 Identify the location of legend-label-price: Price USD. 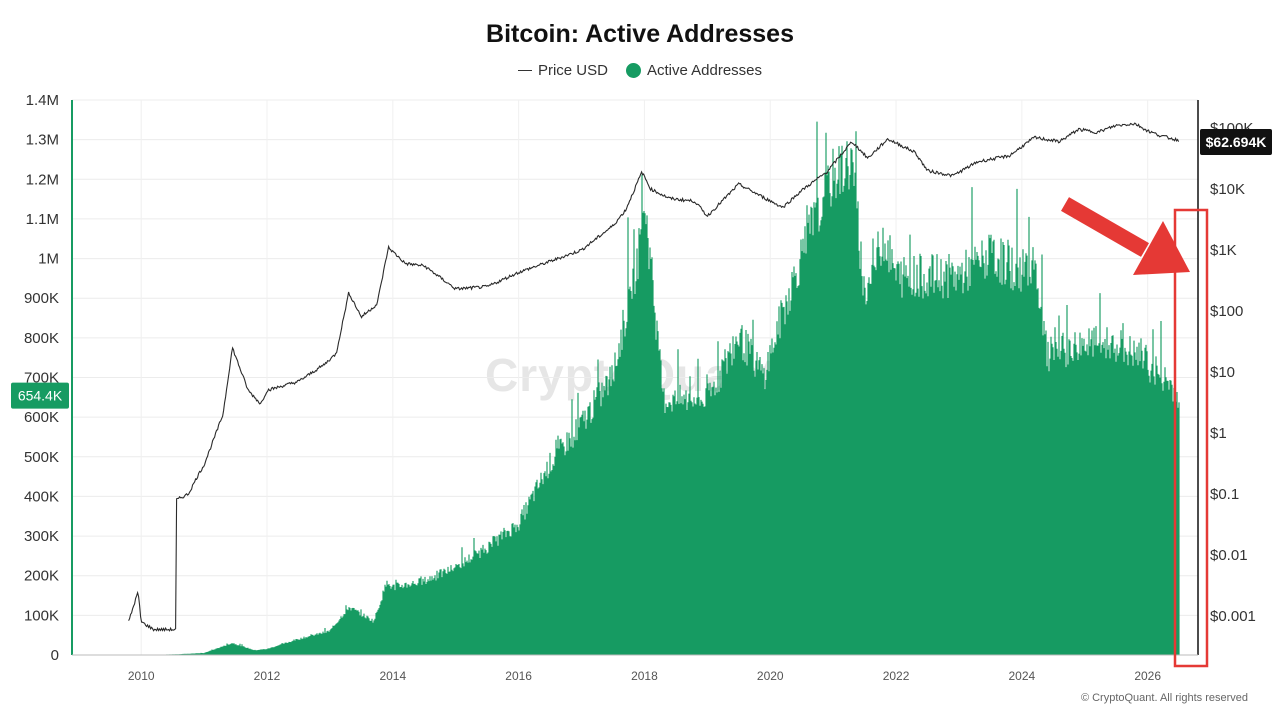
(572, 70).